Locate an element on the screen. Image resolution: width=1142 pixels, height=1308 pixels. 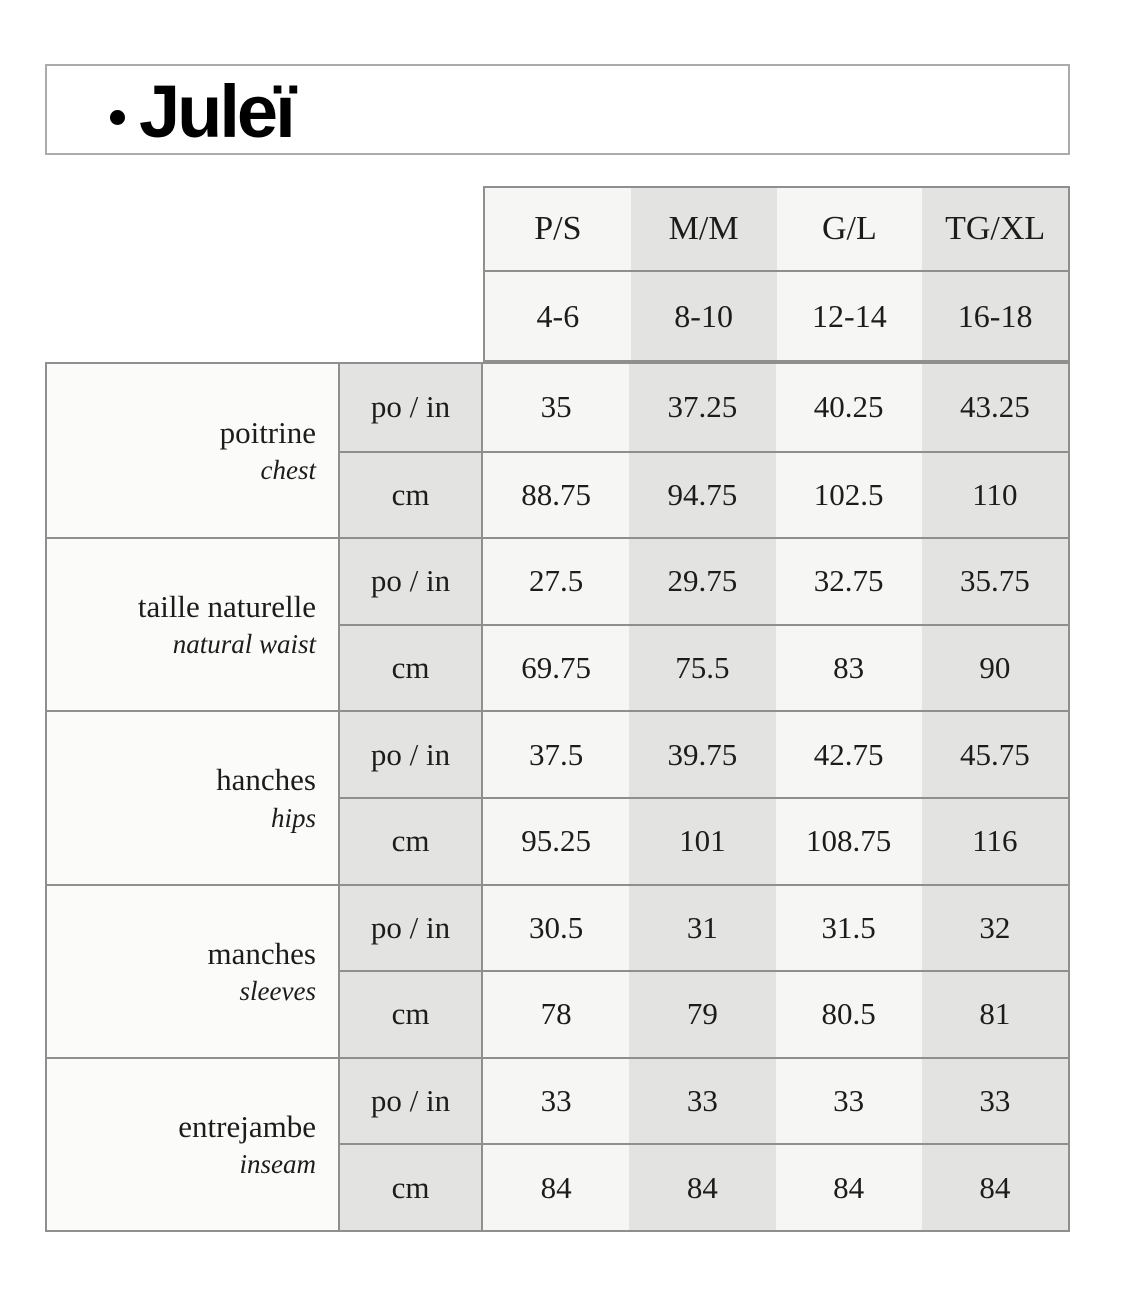
value-cell: 40.25 is located at coordinates (848, 407).